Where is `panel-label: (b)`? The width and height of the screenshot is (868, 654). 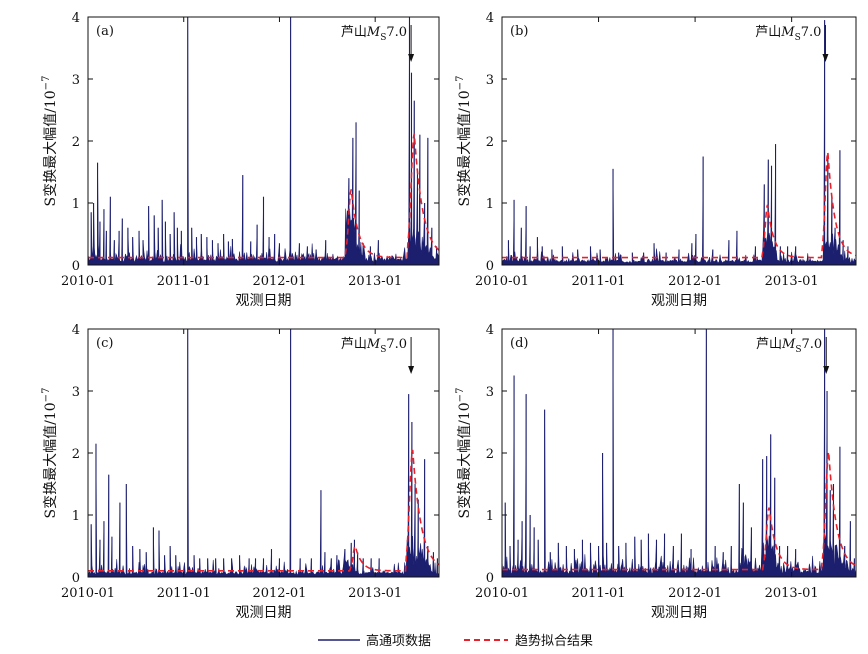
panel-label: (b) is located at coordinates (519, 31).